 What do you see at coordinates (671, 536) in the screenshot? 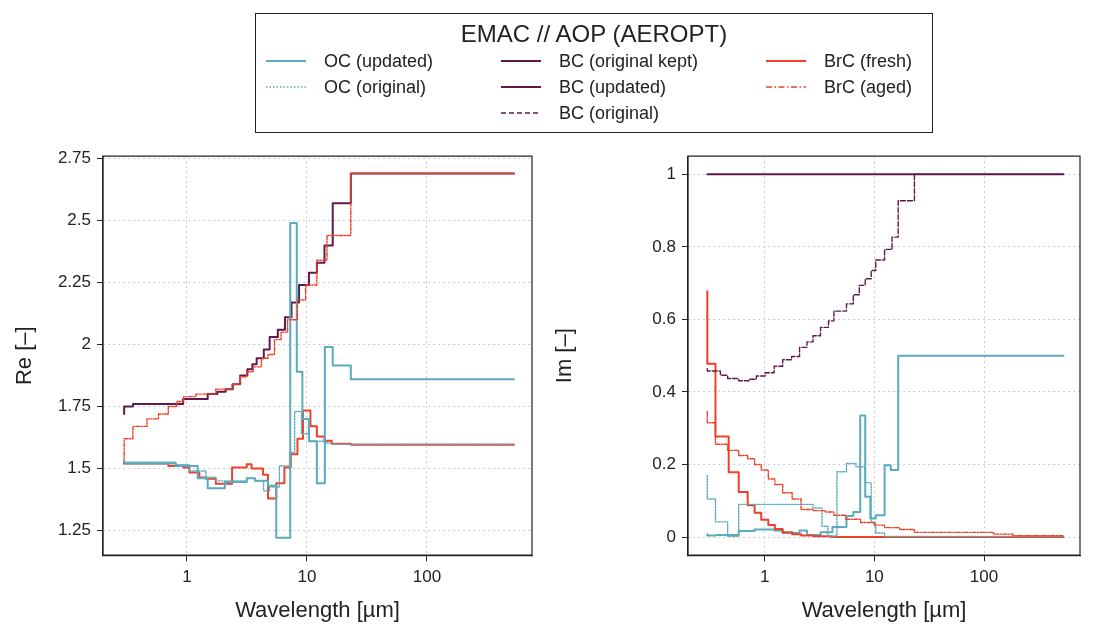
I see `y-tick-label: 0` at bounding box center [671, 536].